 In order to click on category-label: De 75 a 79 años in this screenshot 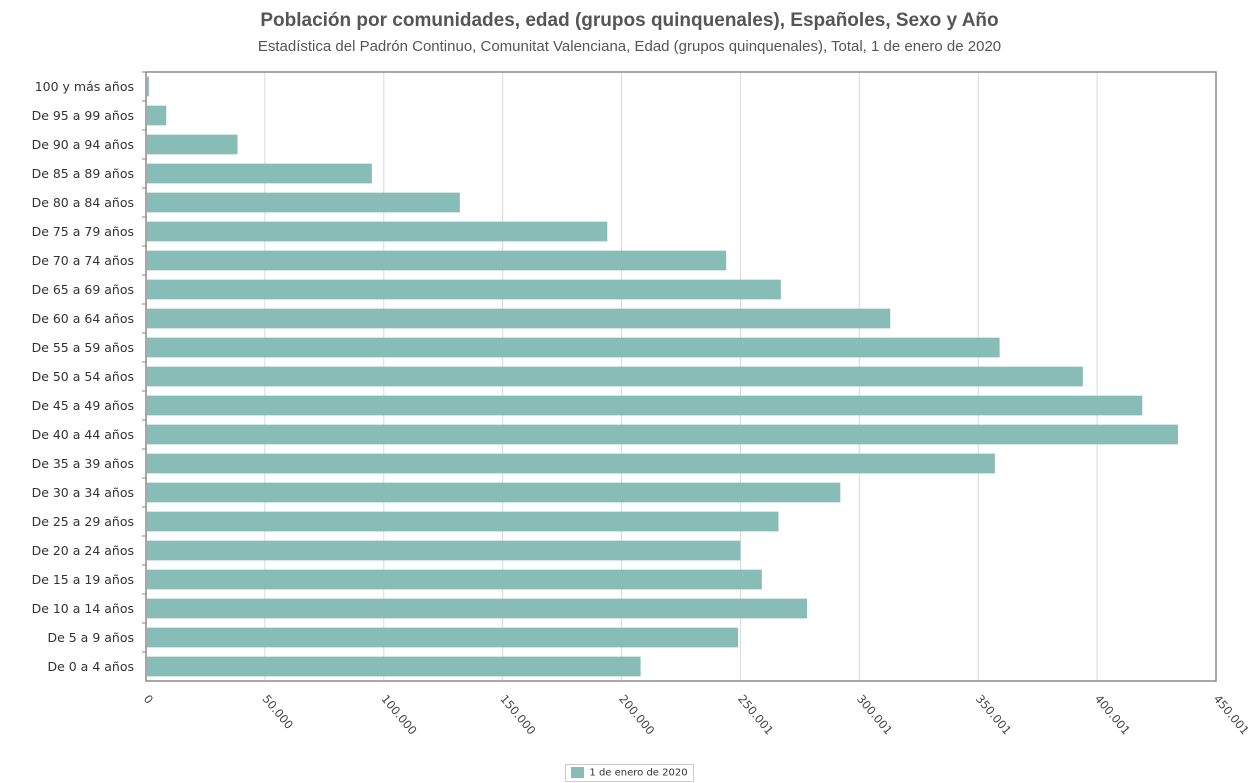, I will do `click(83, 231)`.